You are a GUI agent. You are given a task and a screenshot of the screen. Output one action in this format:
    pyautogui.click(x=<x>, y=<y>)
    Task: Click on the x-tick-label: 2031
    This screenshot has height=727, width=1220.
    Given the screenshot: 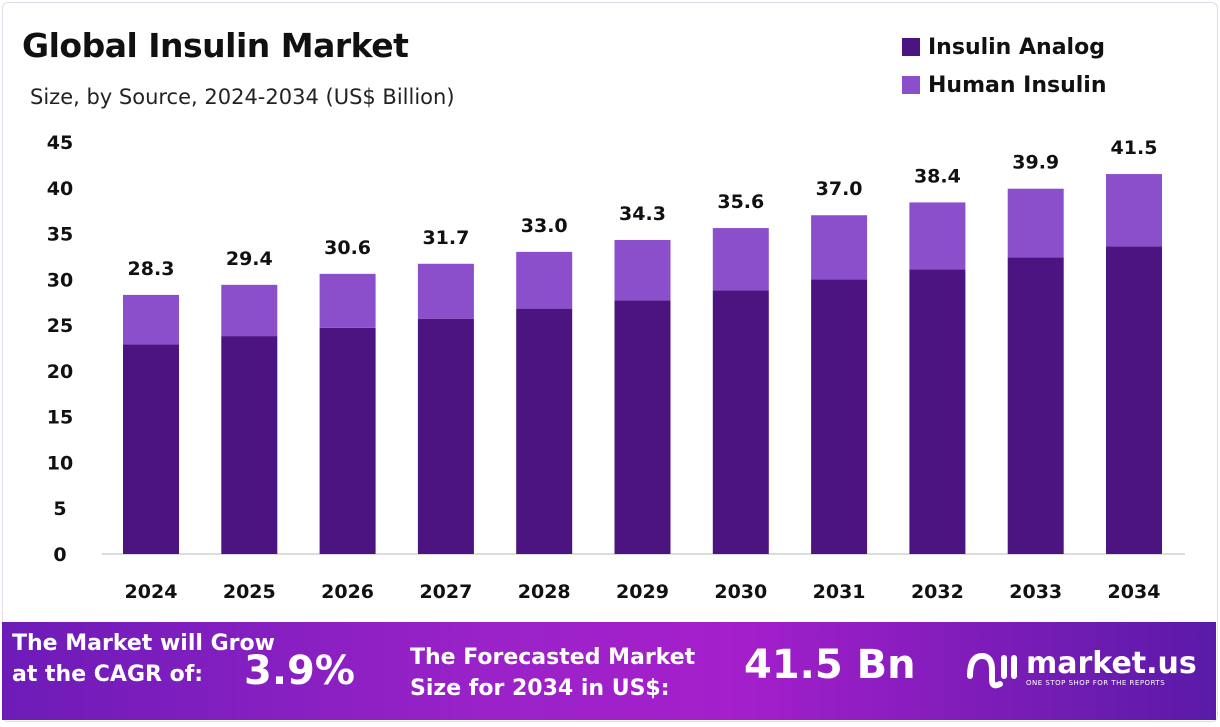 What is the action you would take?
    pyautogui.click(x=839, y=592)
    